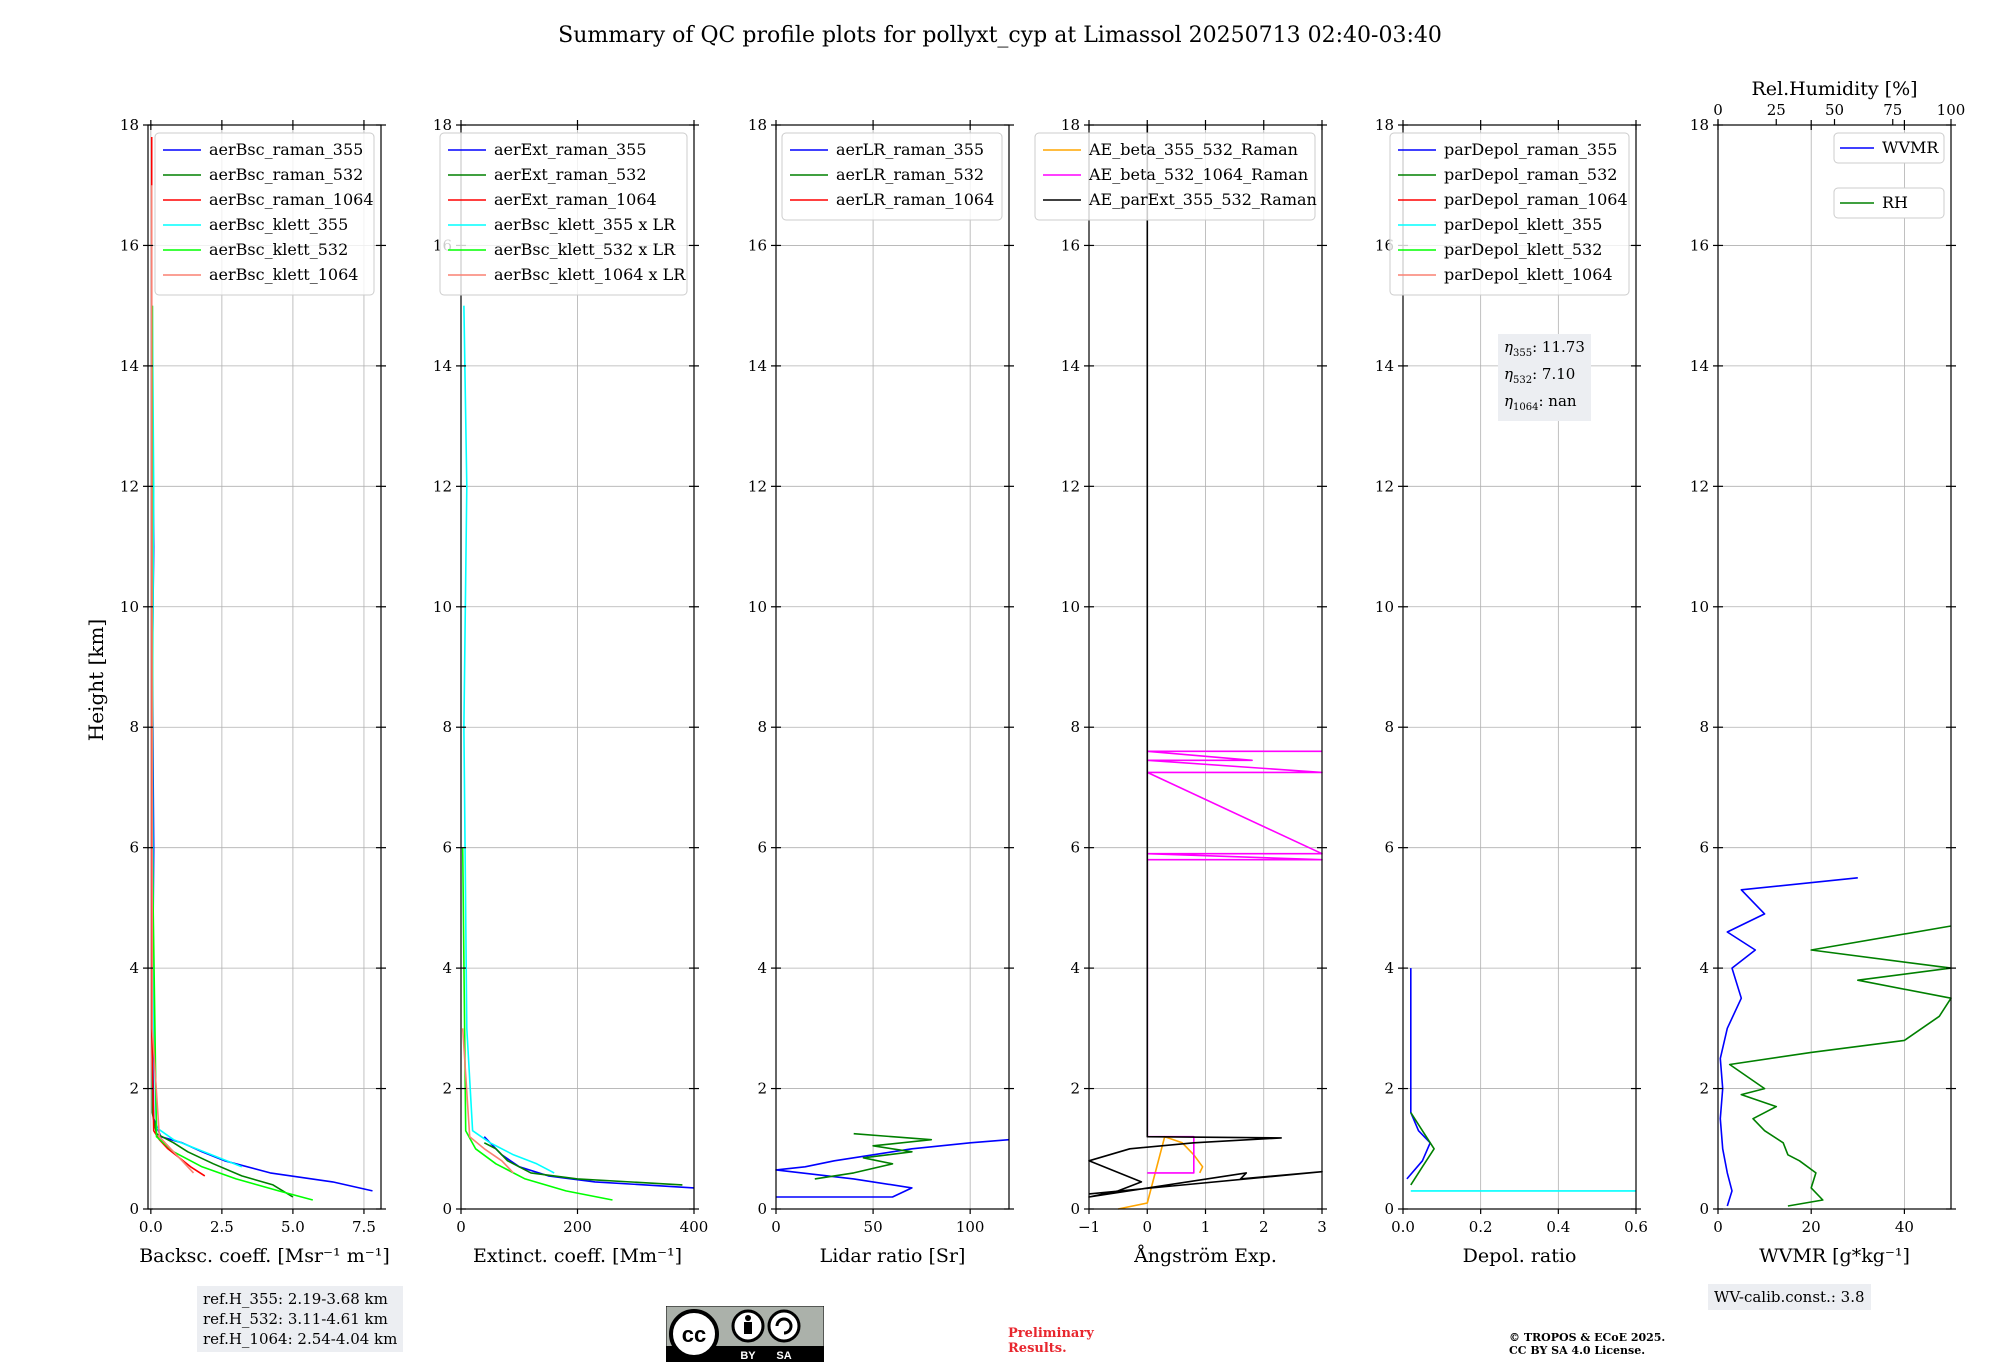 This screenshot has height=1362, width=2000. I want to click on eta-annotation-box: η355: 11.73 η532: 7.10 η1064: nan, so click(1544, 377).